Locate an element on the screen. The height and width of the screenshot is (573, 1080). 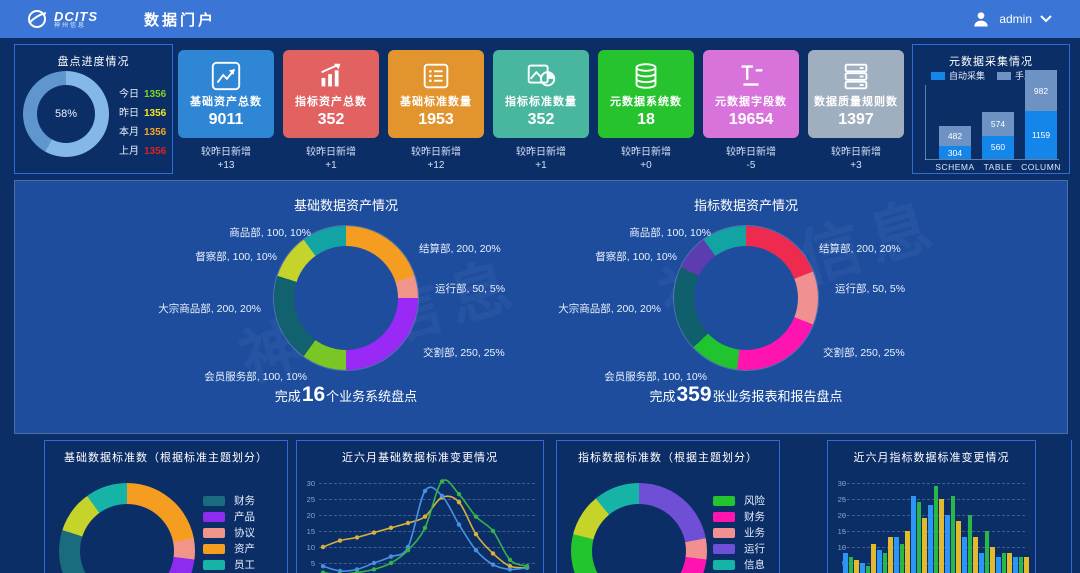
kpi-delta: 较昨日新增 +3 is located at coordinates (856, 159).